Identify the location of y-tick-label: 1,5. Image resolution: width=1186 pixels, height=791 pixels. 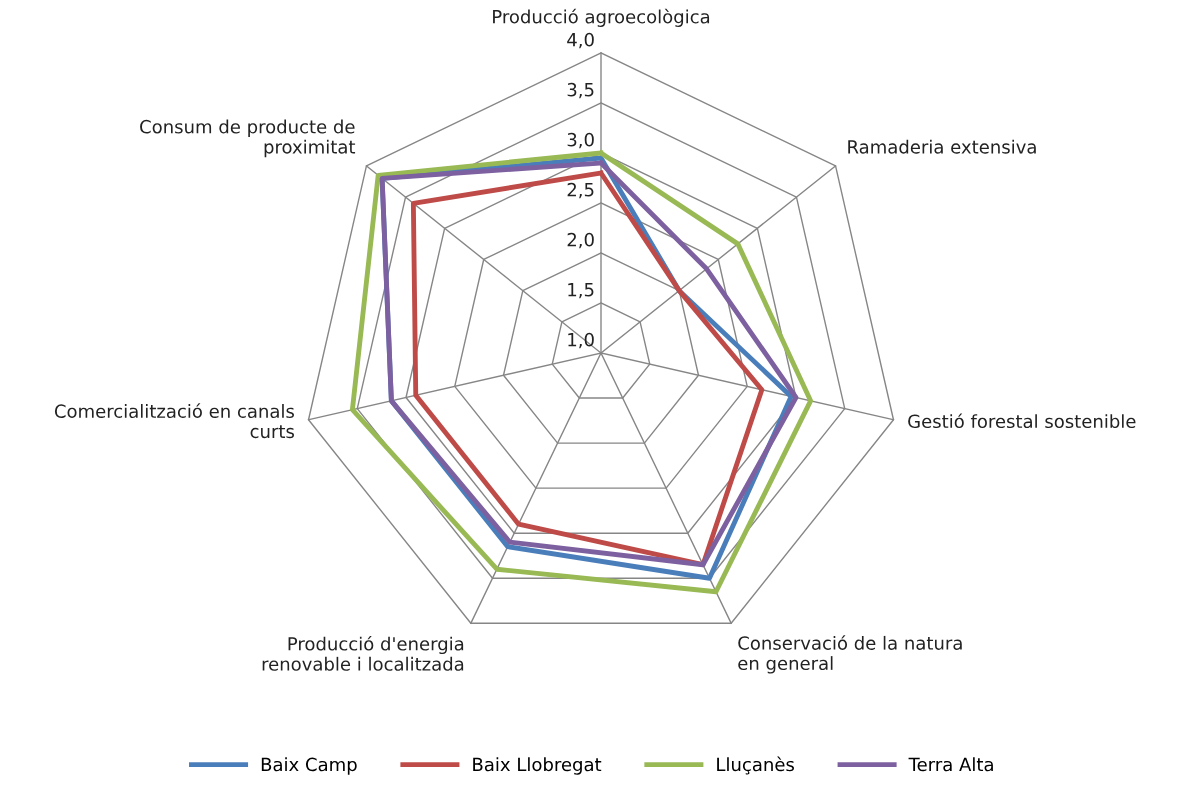
(581, 291).